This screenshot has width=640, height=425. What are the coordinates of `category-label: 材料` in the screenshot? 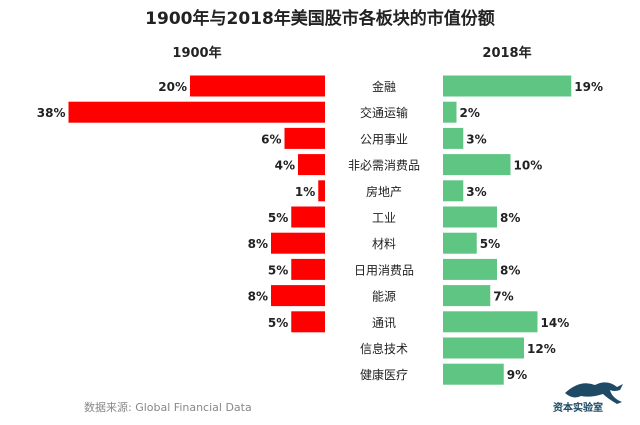 It's located at (384, 244).